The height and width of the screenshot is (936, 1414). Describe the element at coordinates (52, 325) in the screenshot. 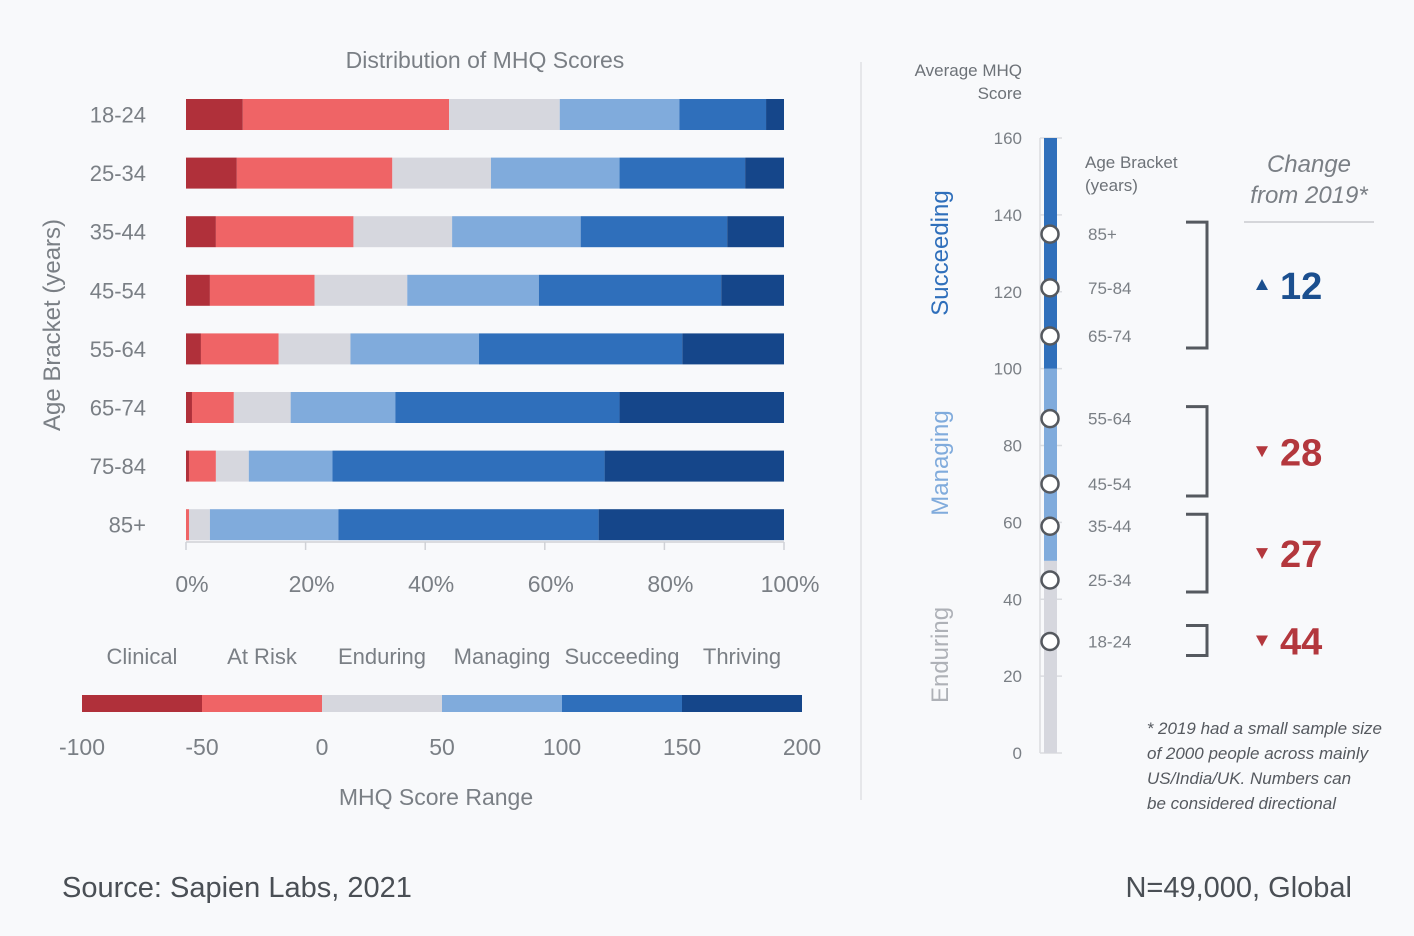

I see `dist-ylabel: Age Bracket (years)` at that location.